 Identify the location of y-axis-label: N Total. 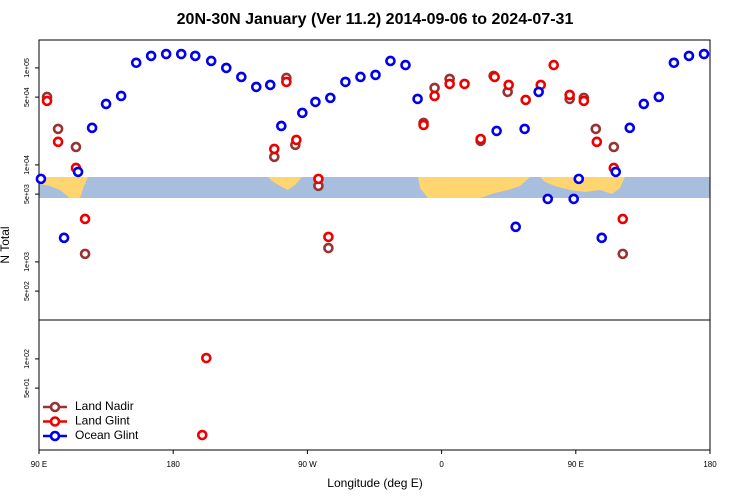
(6, 244).